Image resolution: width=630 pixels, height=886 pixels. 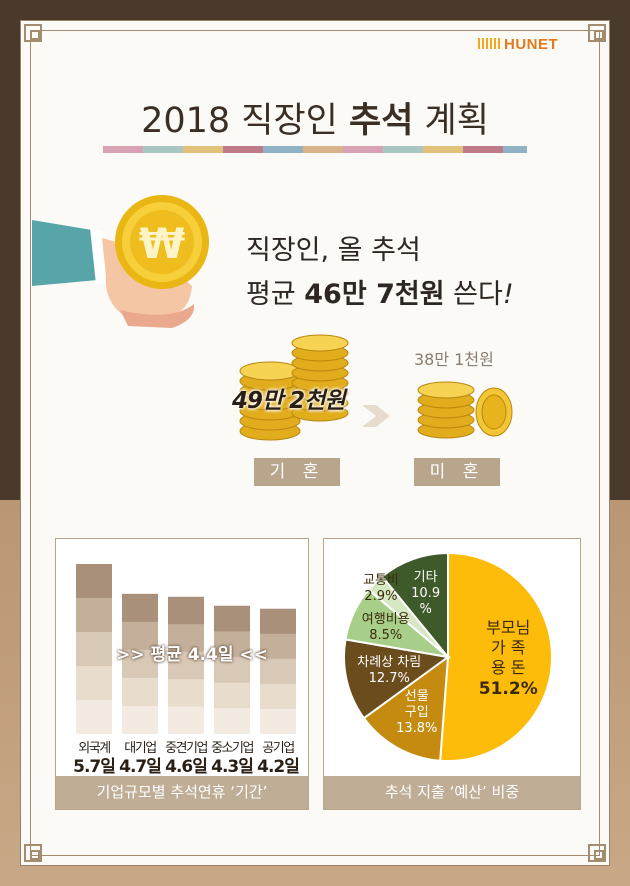 What do you see at coordinates (245, 121) in the screenshot?
I see `title-prefix: 2018 직장인` at bounding box center [245, 121].